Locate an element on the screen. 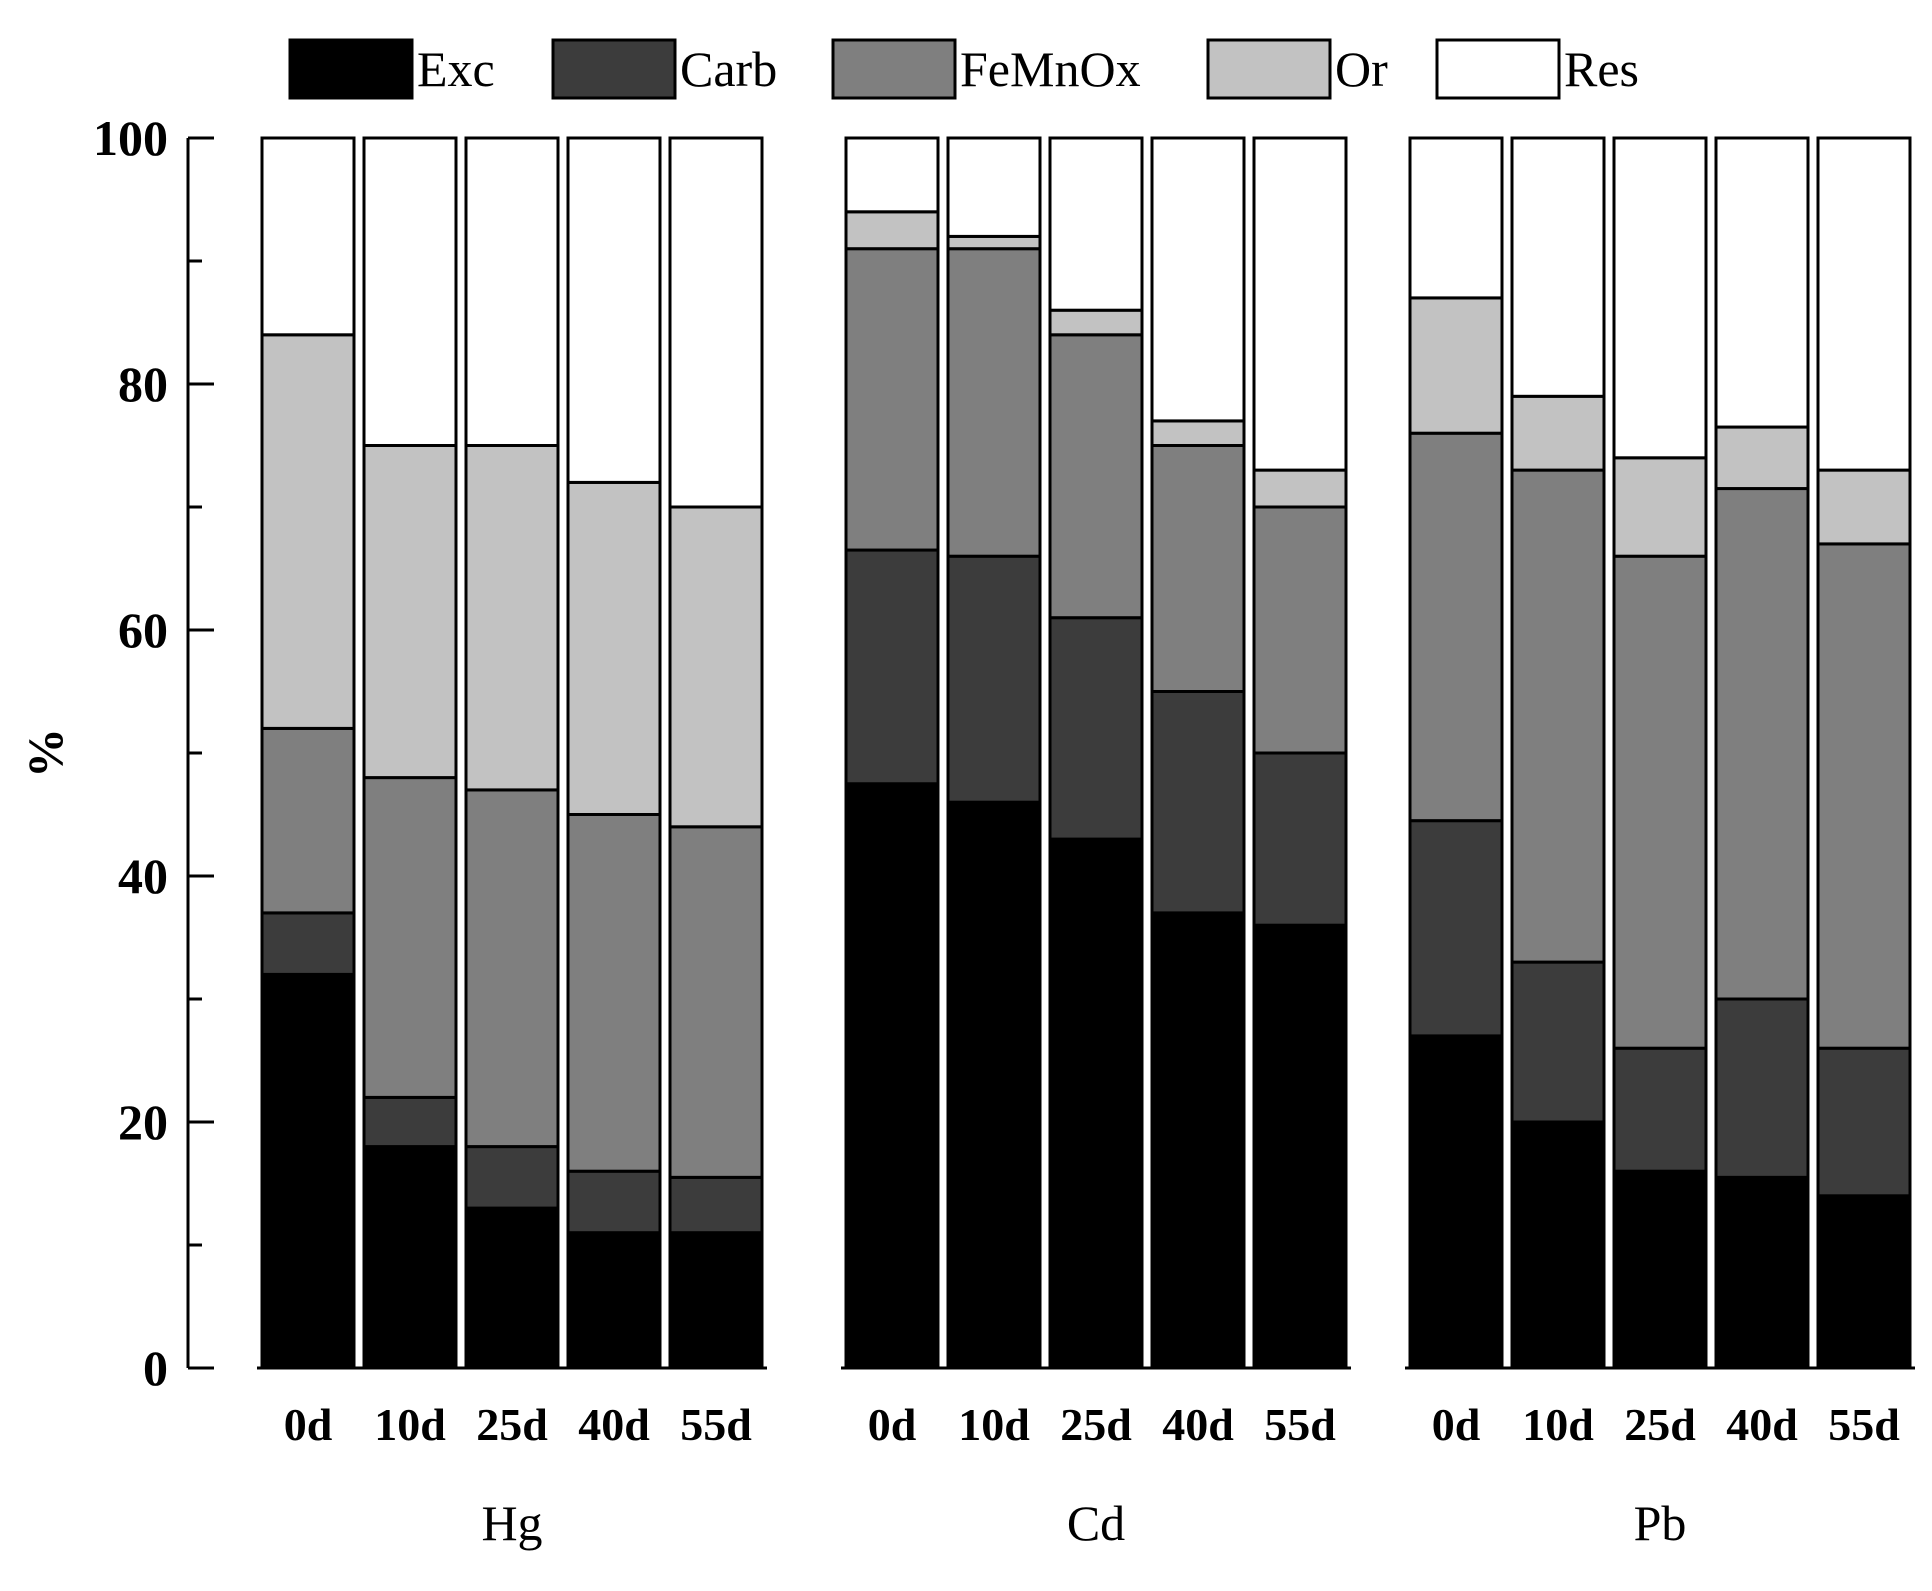  legend: Exc Carb FeMnOx Or Res is located at coordinates (963, 69).